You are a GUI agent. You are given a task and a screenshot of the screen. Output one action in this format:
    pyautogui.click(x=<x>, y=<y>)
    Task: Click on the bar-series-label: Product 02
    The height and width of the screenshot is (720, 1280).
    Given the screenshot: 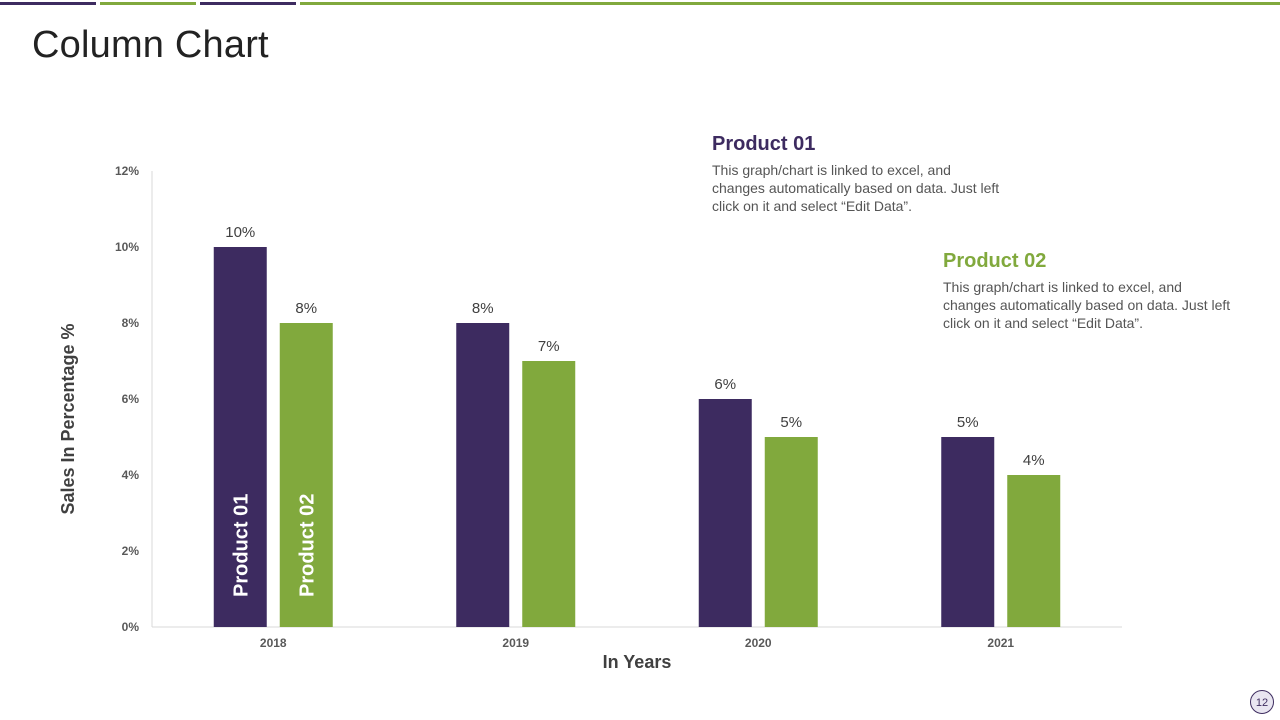 What is the action you would take?
    pyautogui.click(x=307, y=545)
    